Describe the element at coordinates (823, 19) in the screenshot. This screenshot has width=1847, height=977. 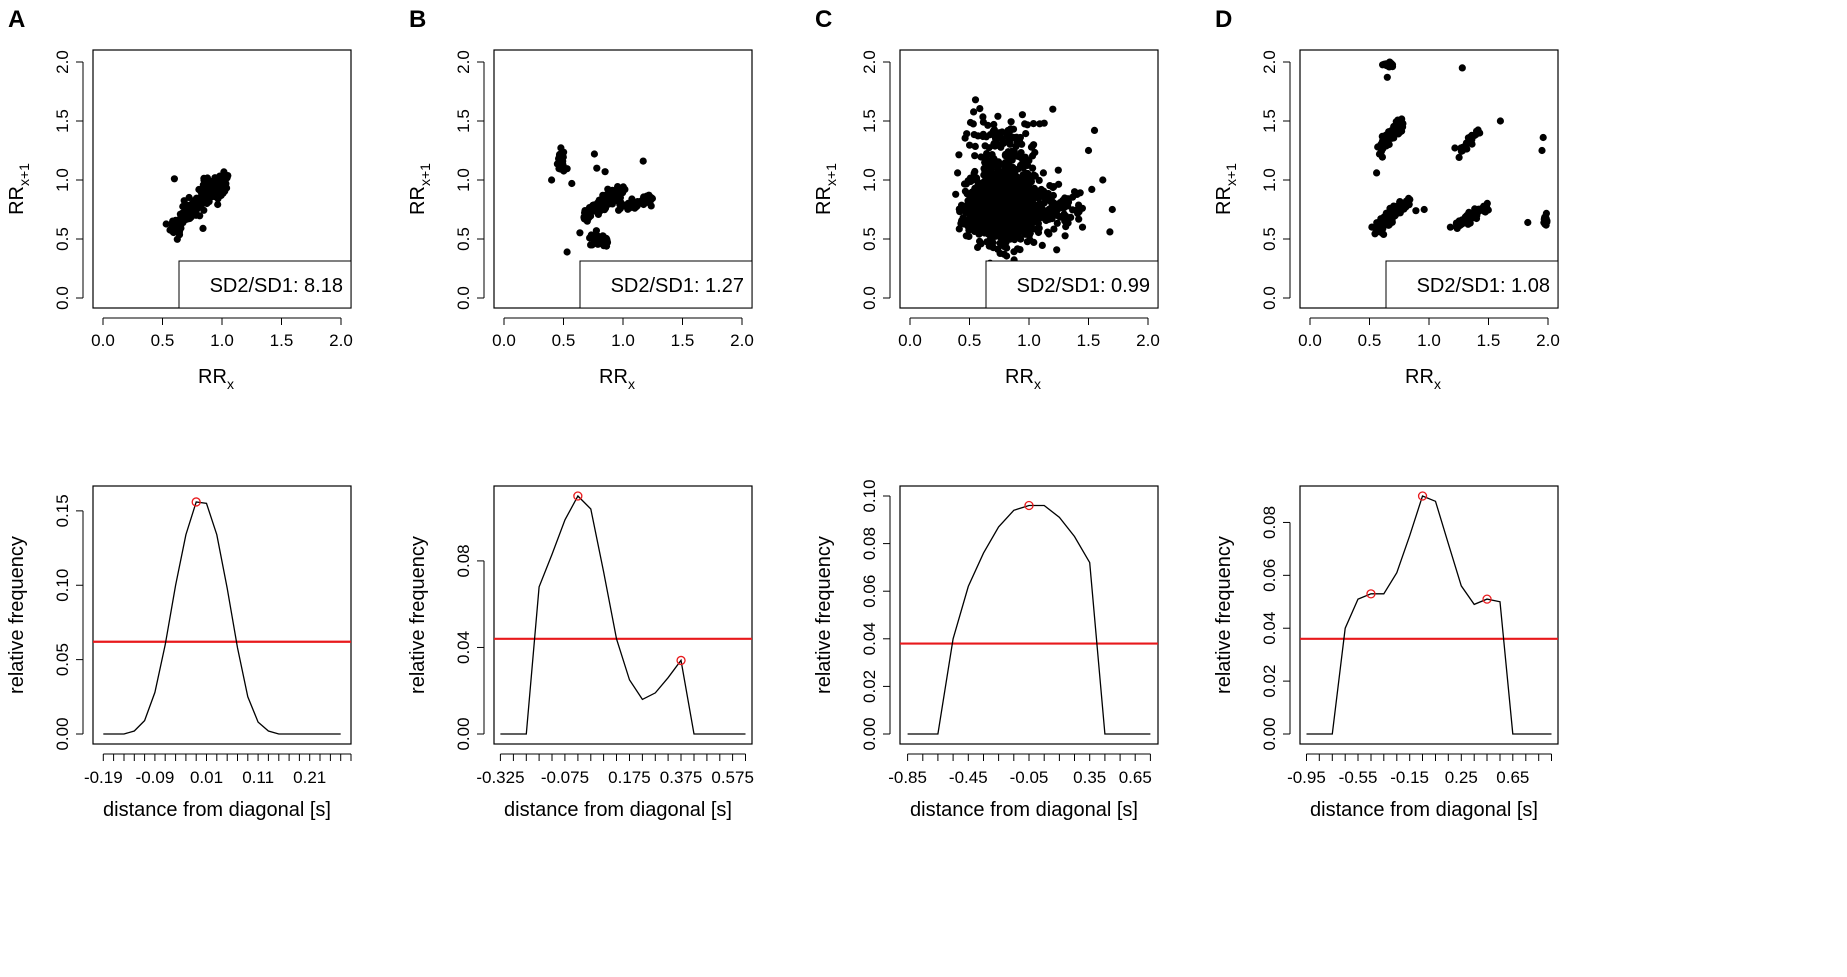
I see `panel-label-c: C` at that location.